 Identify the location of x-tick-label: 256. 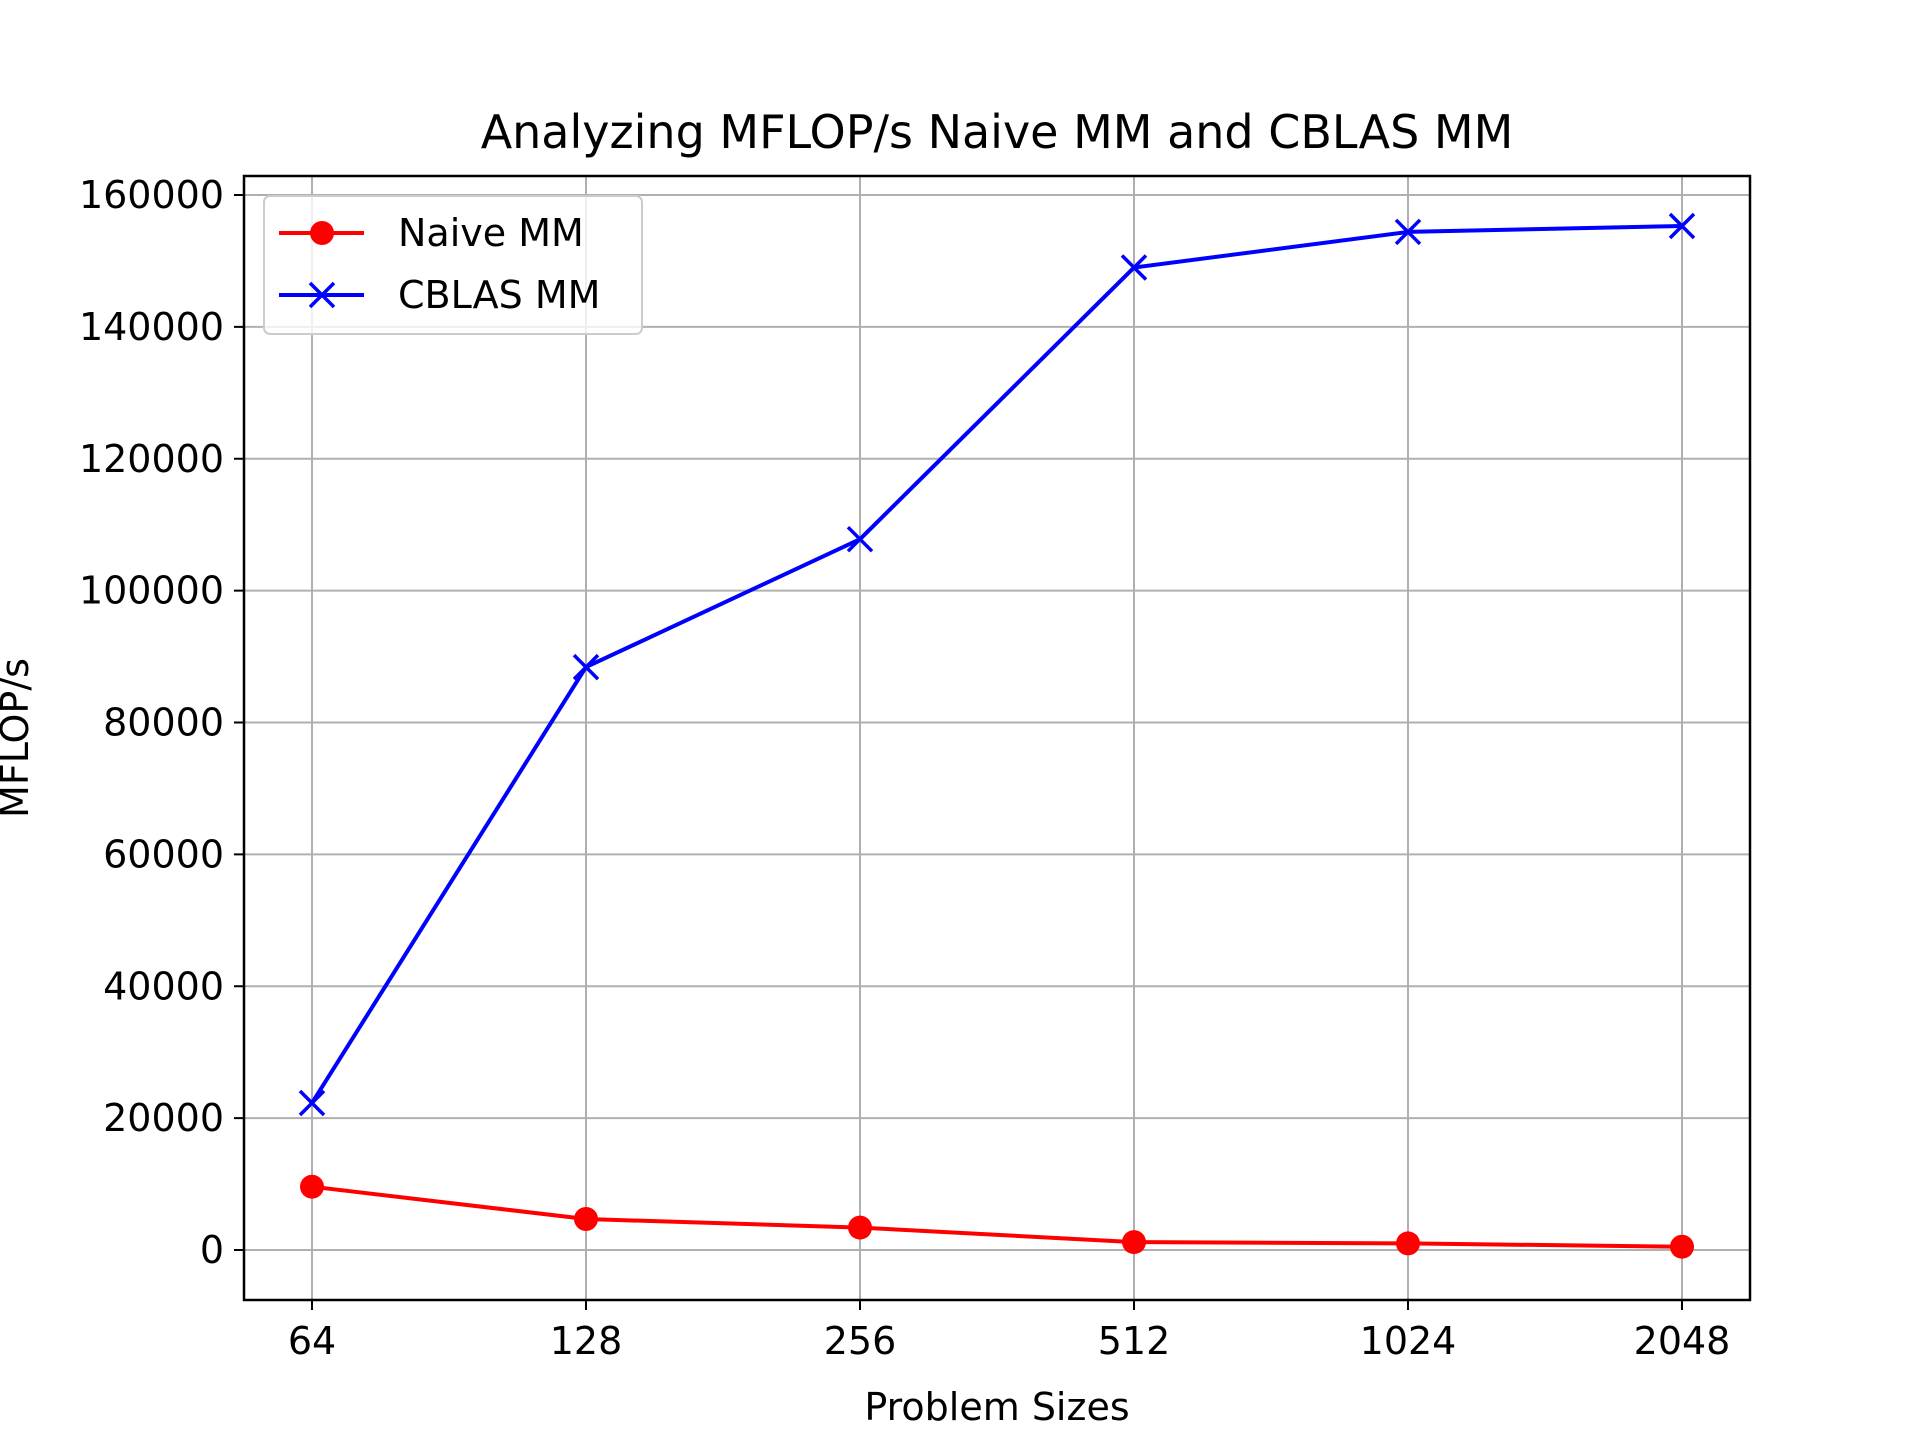
(860, 1341).